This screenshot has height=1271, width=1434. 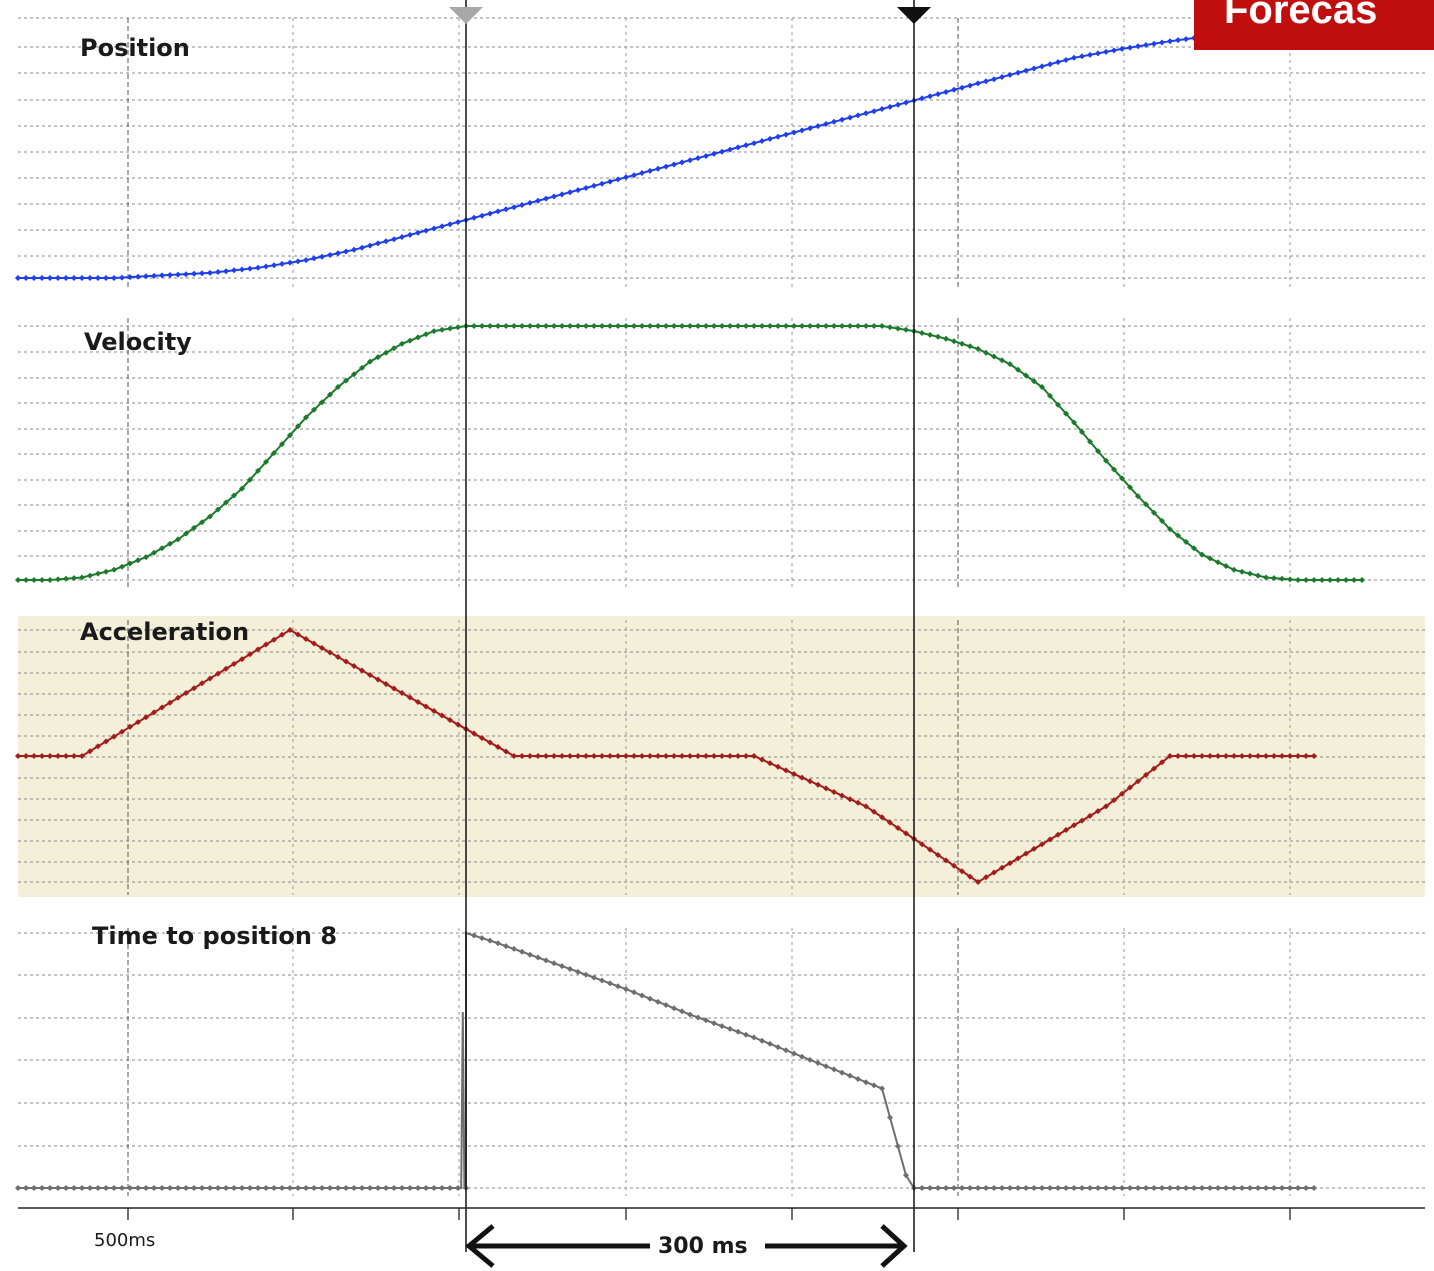 I want to click on x-tick-label-500ms: 500ms, so click(x=124, y=1240).